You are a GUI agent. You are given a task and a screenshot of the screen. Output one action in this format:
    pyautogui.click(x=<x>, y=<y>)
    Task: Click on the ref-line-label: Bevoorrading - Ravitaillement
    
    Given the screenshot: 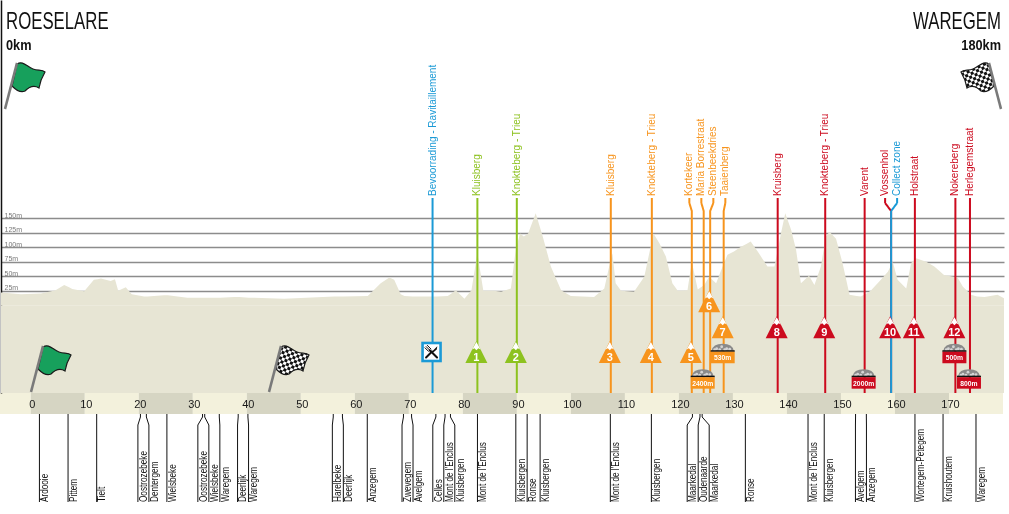 What is the action you would take?
    pyautogui.click(x=432, y=130)
    